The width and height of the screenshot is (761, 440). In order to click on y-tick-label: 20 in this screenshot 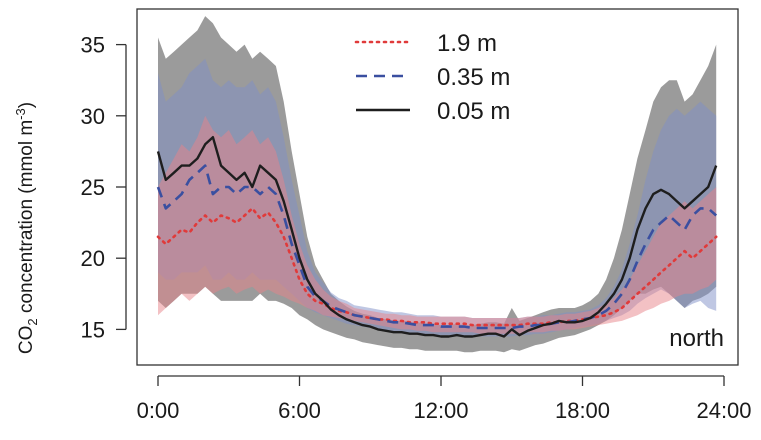, I will do `click(93, 258)`.